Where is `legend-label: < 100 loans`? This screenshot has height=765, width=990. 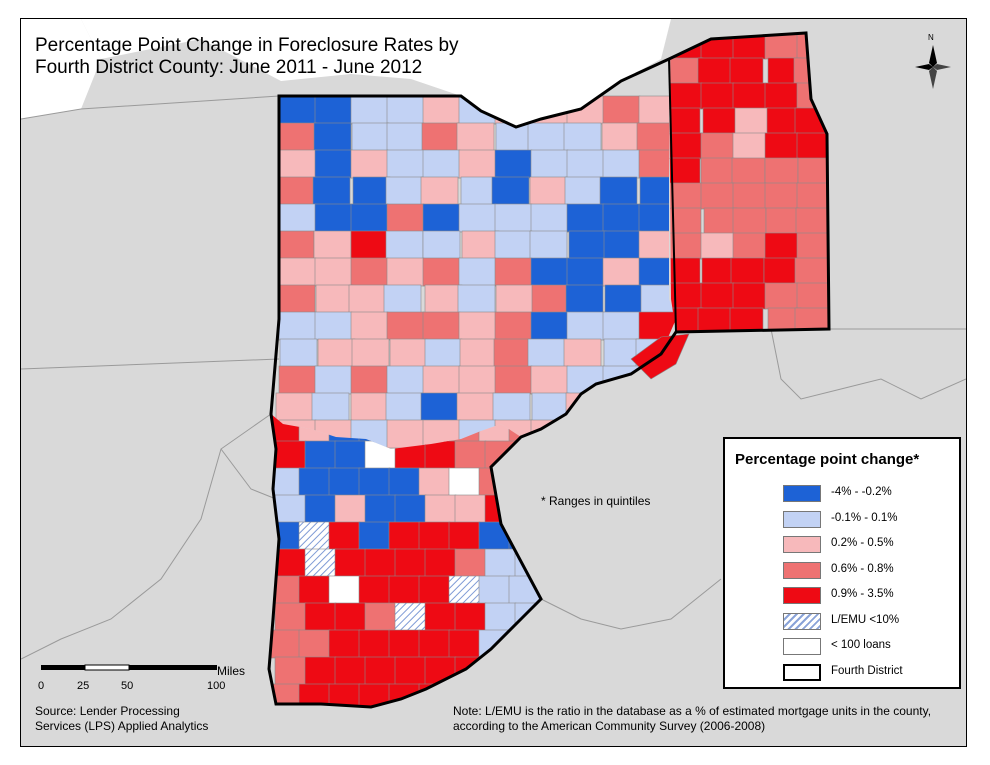
legend-label: < 100 loans is located at coordinates (861, 645).